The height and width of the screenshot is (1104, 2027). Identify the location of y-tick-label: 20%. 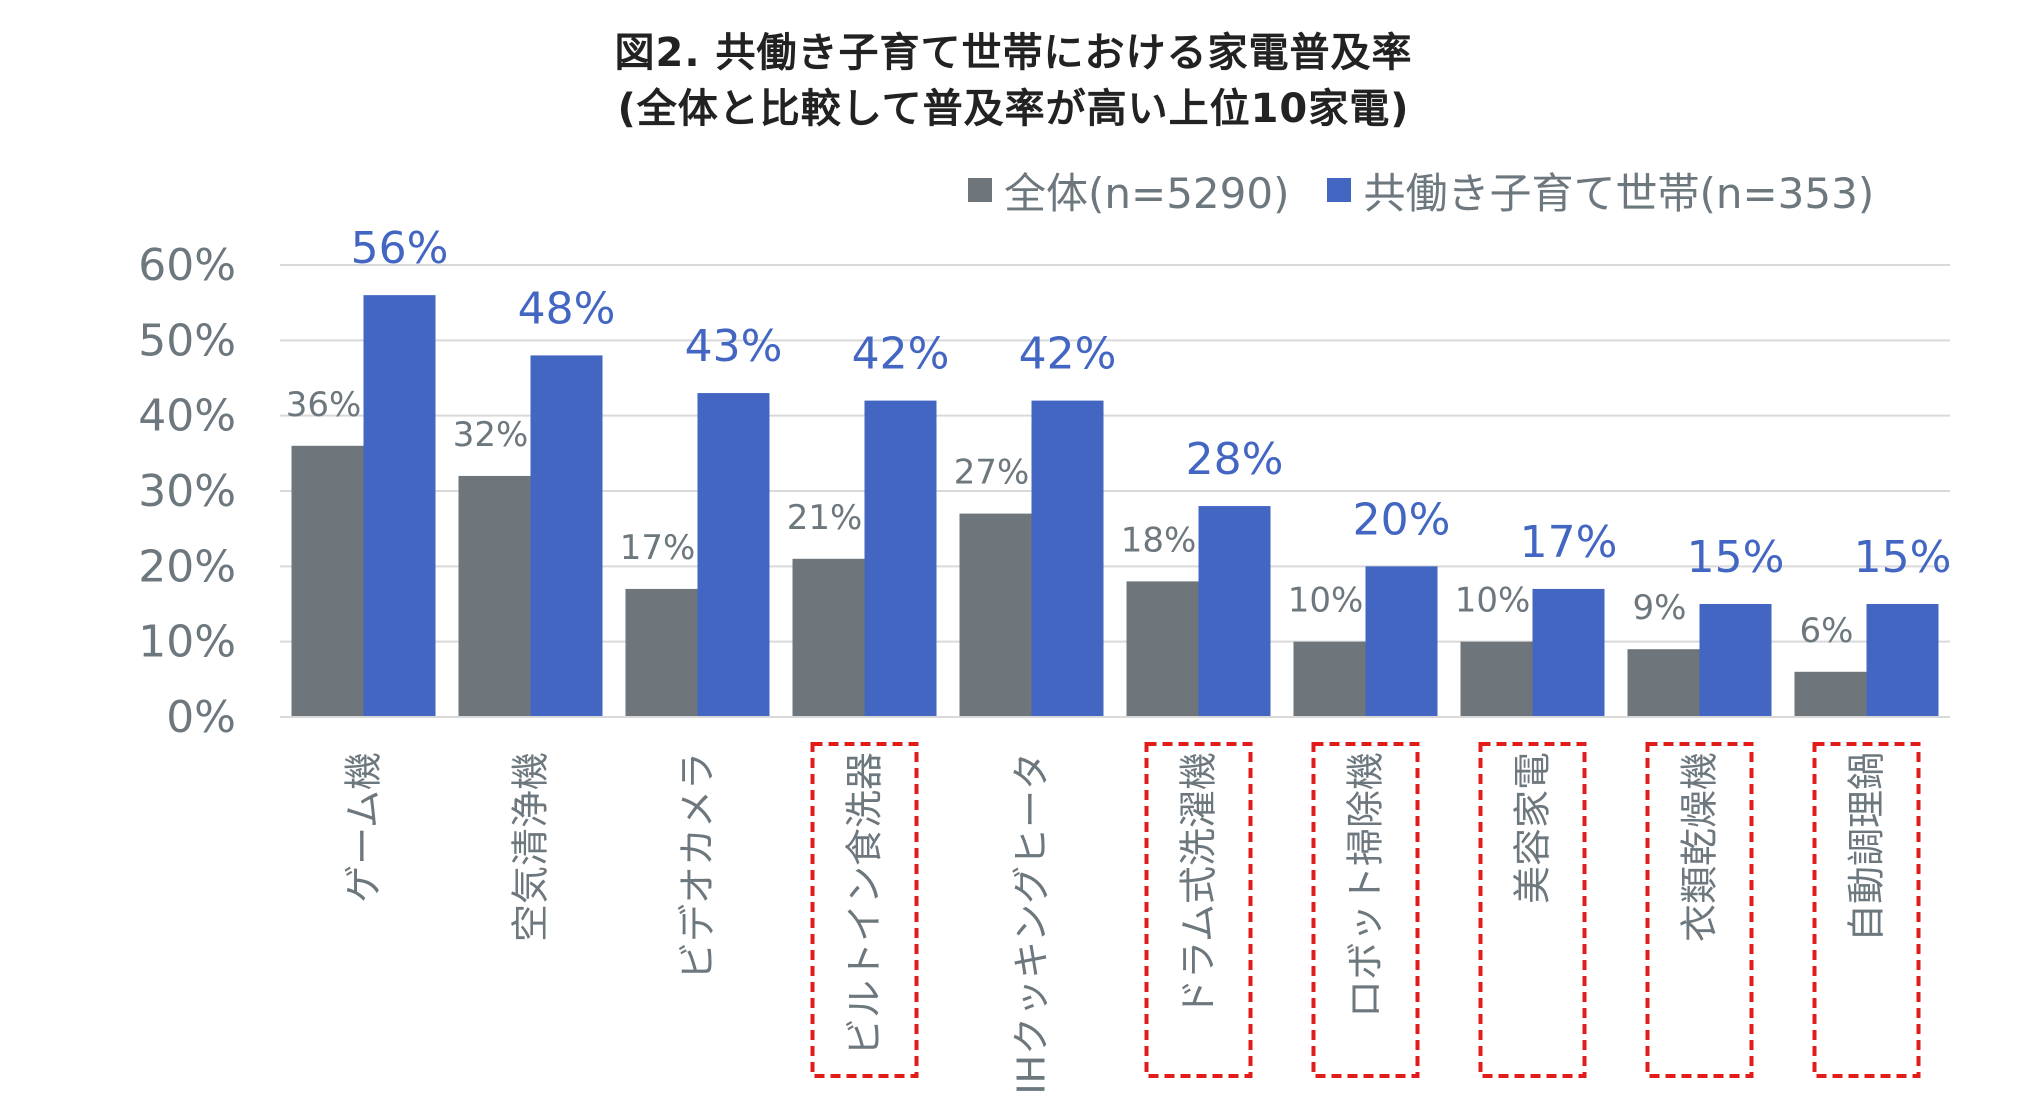
(187, 566).